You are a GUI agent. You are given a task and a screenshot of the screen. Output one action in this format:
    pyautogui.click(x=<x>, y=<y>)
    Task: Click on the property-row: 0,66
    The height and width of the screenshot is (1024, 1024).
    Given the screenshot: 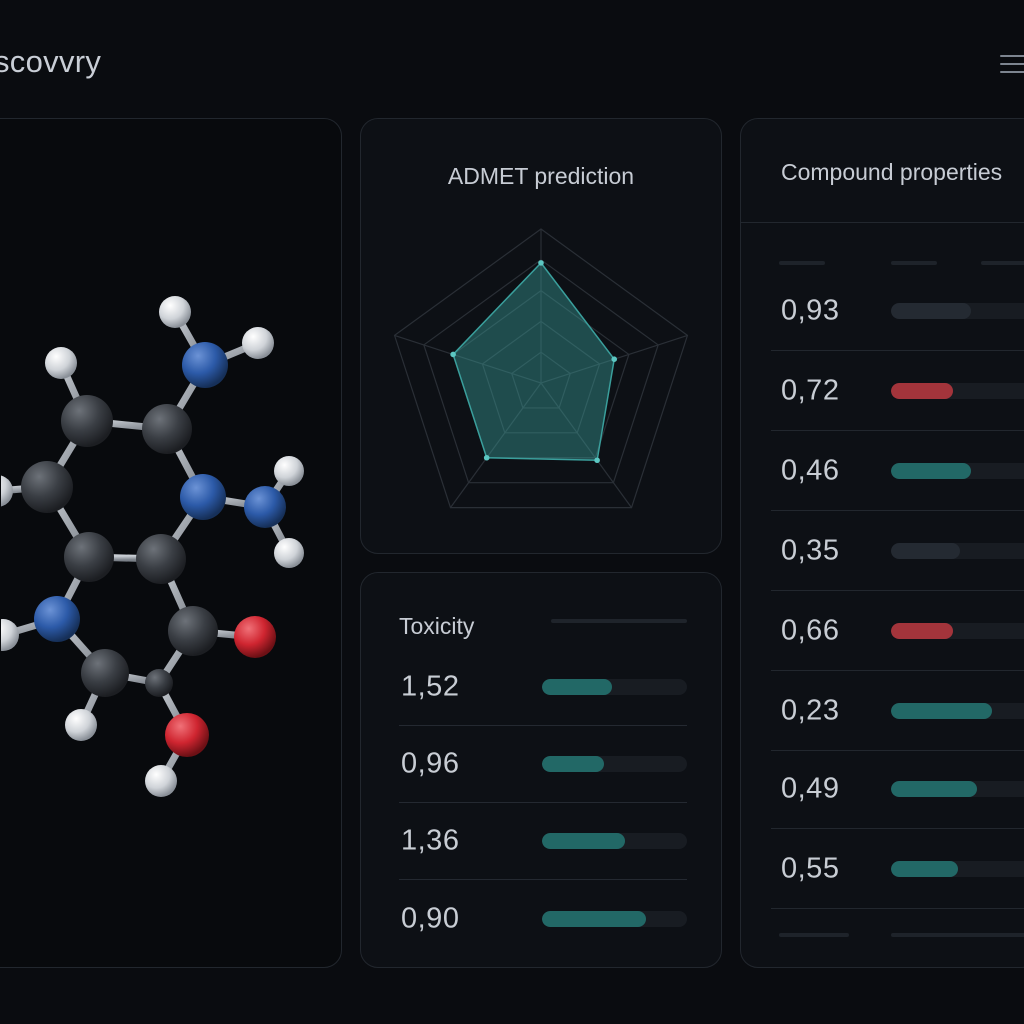 What is the action you would take?
    pyautogui.click(x=897, y=631)
    